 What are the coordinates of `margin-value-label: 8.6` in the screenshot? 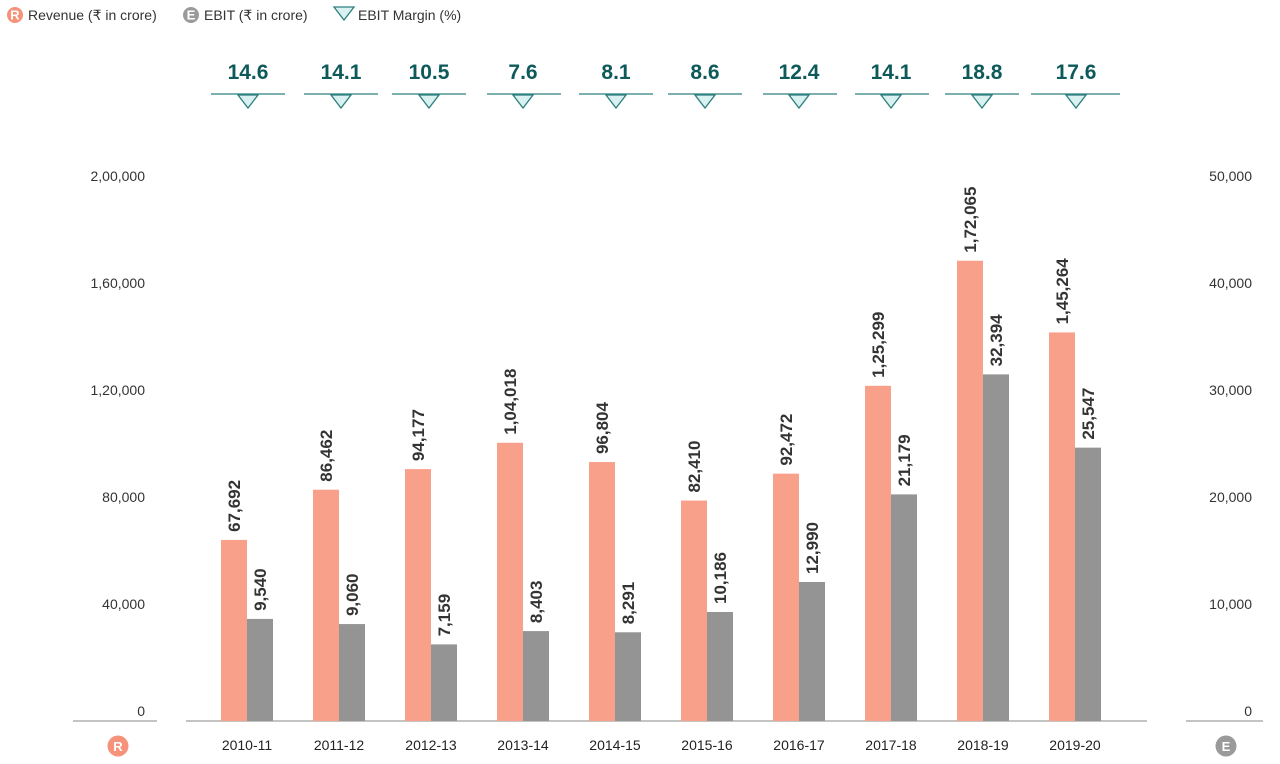 It's located at (704, 72).